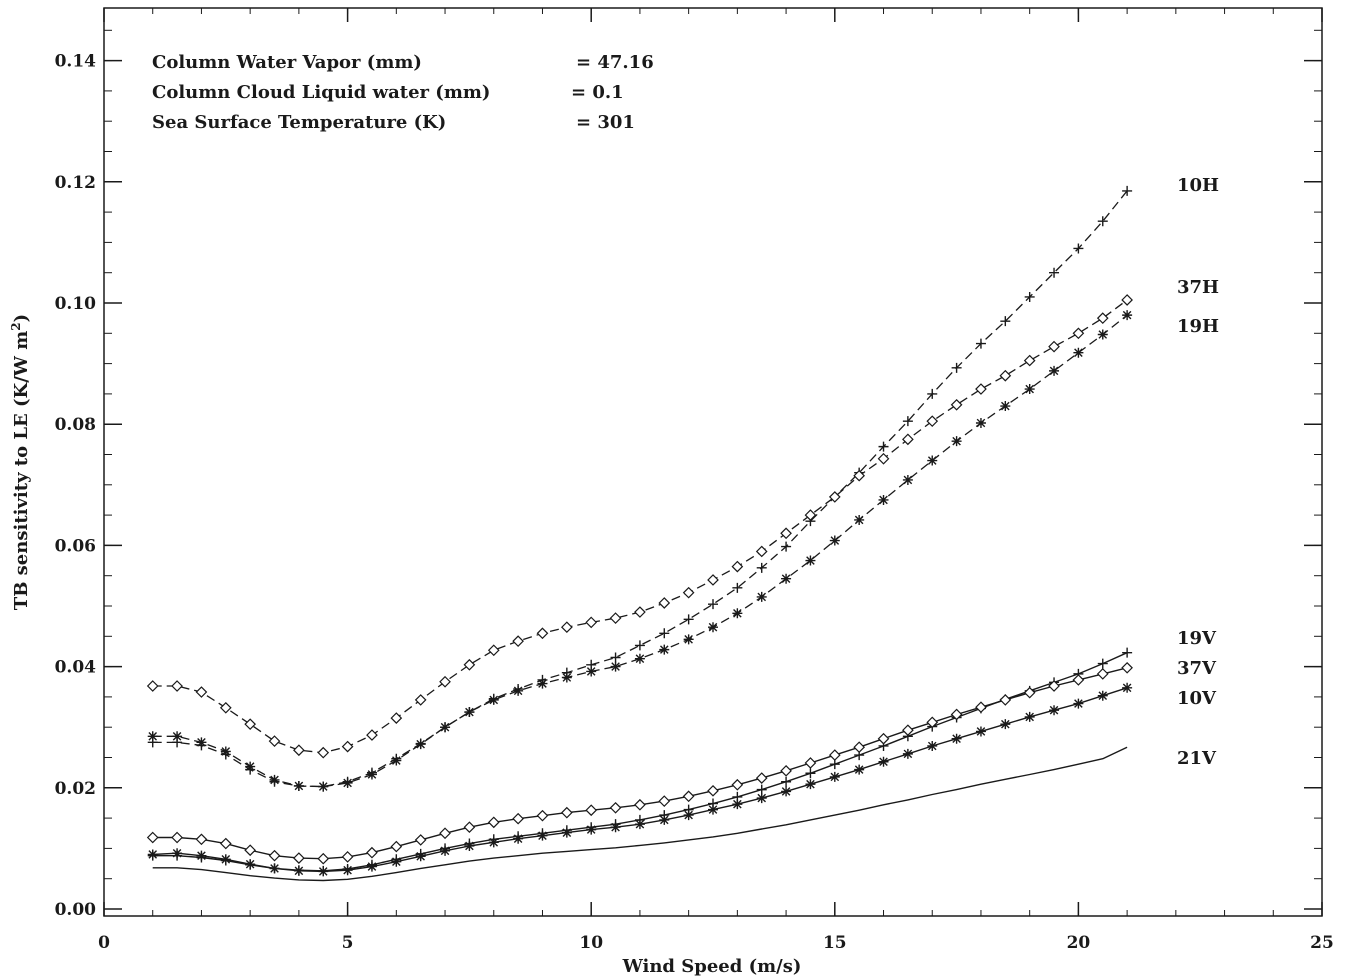 This screenshot has width=1345, height=979. I want to click on x-tick-label: 10, so click(591, 943).